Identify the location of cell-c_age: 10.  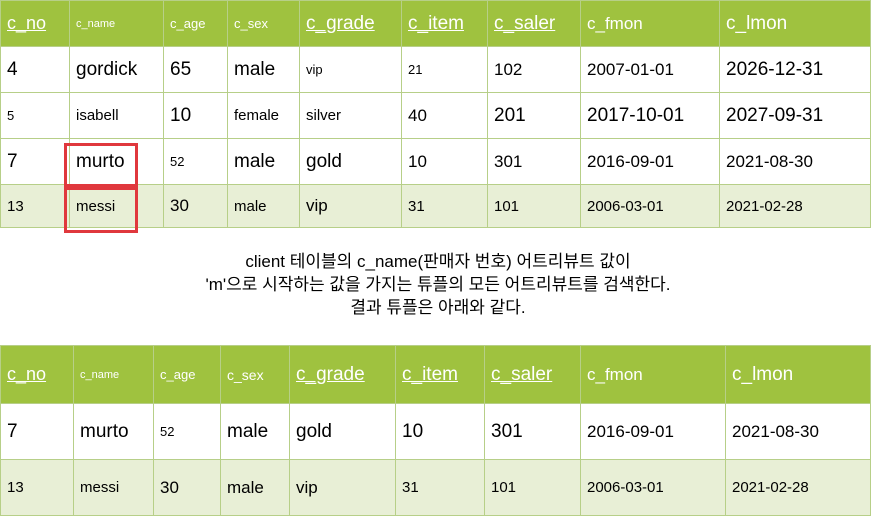
(195, 115).